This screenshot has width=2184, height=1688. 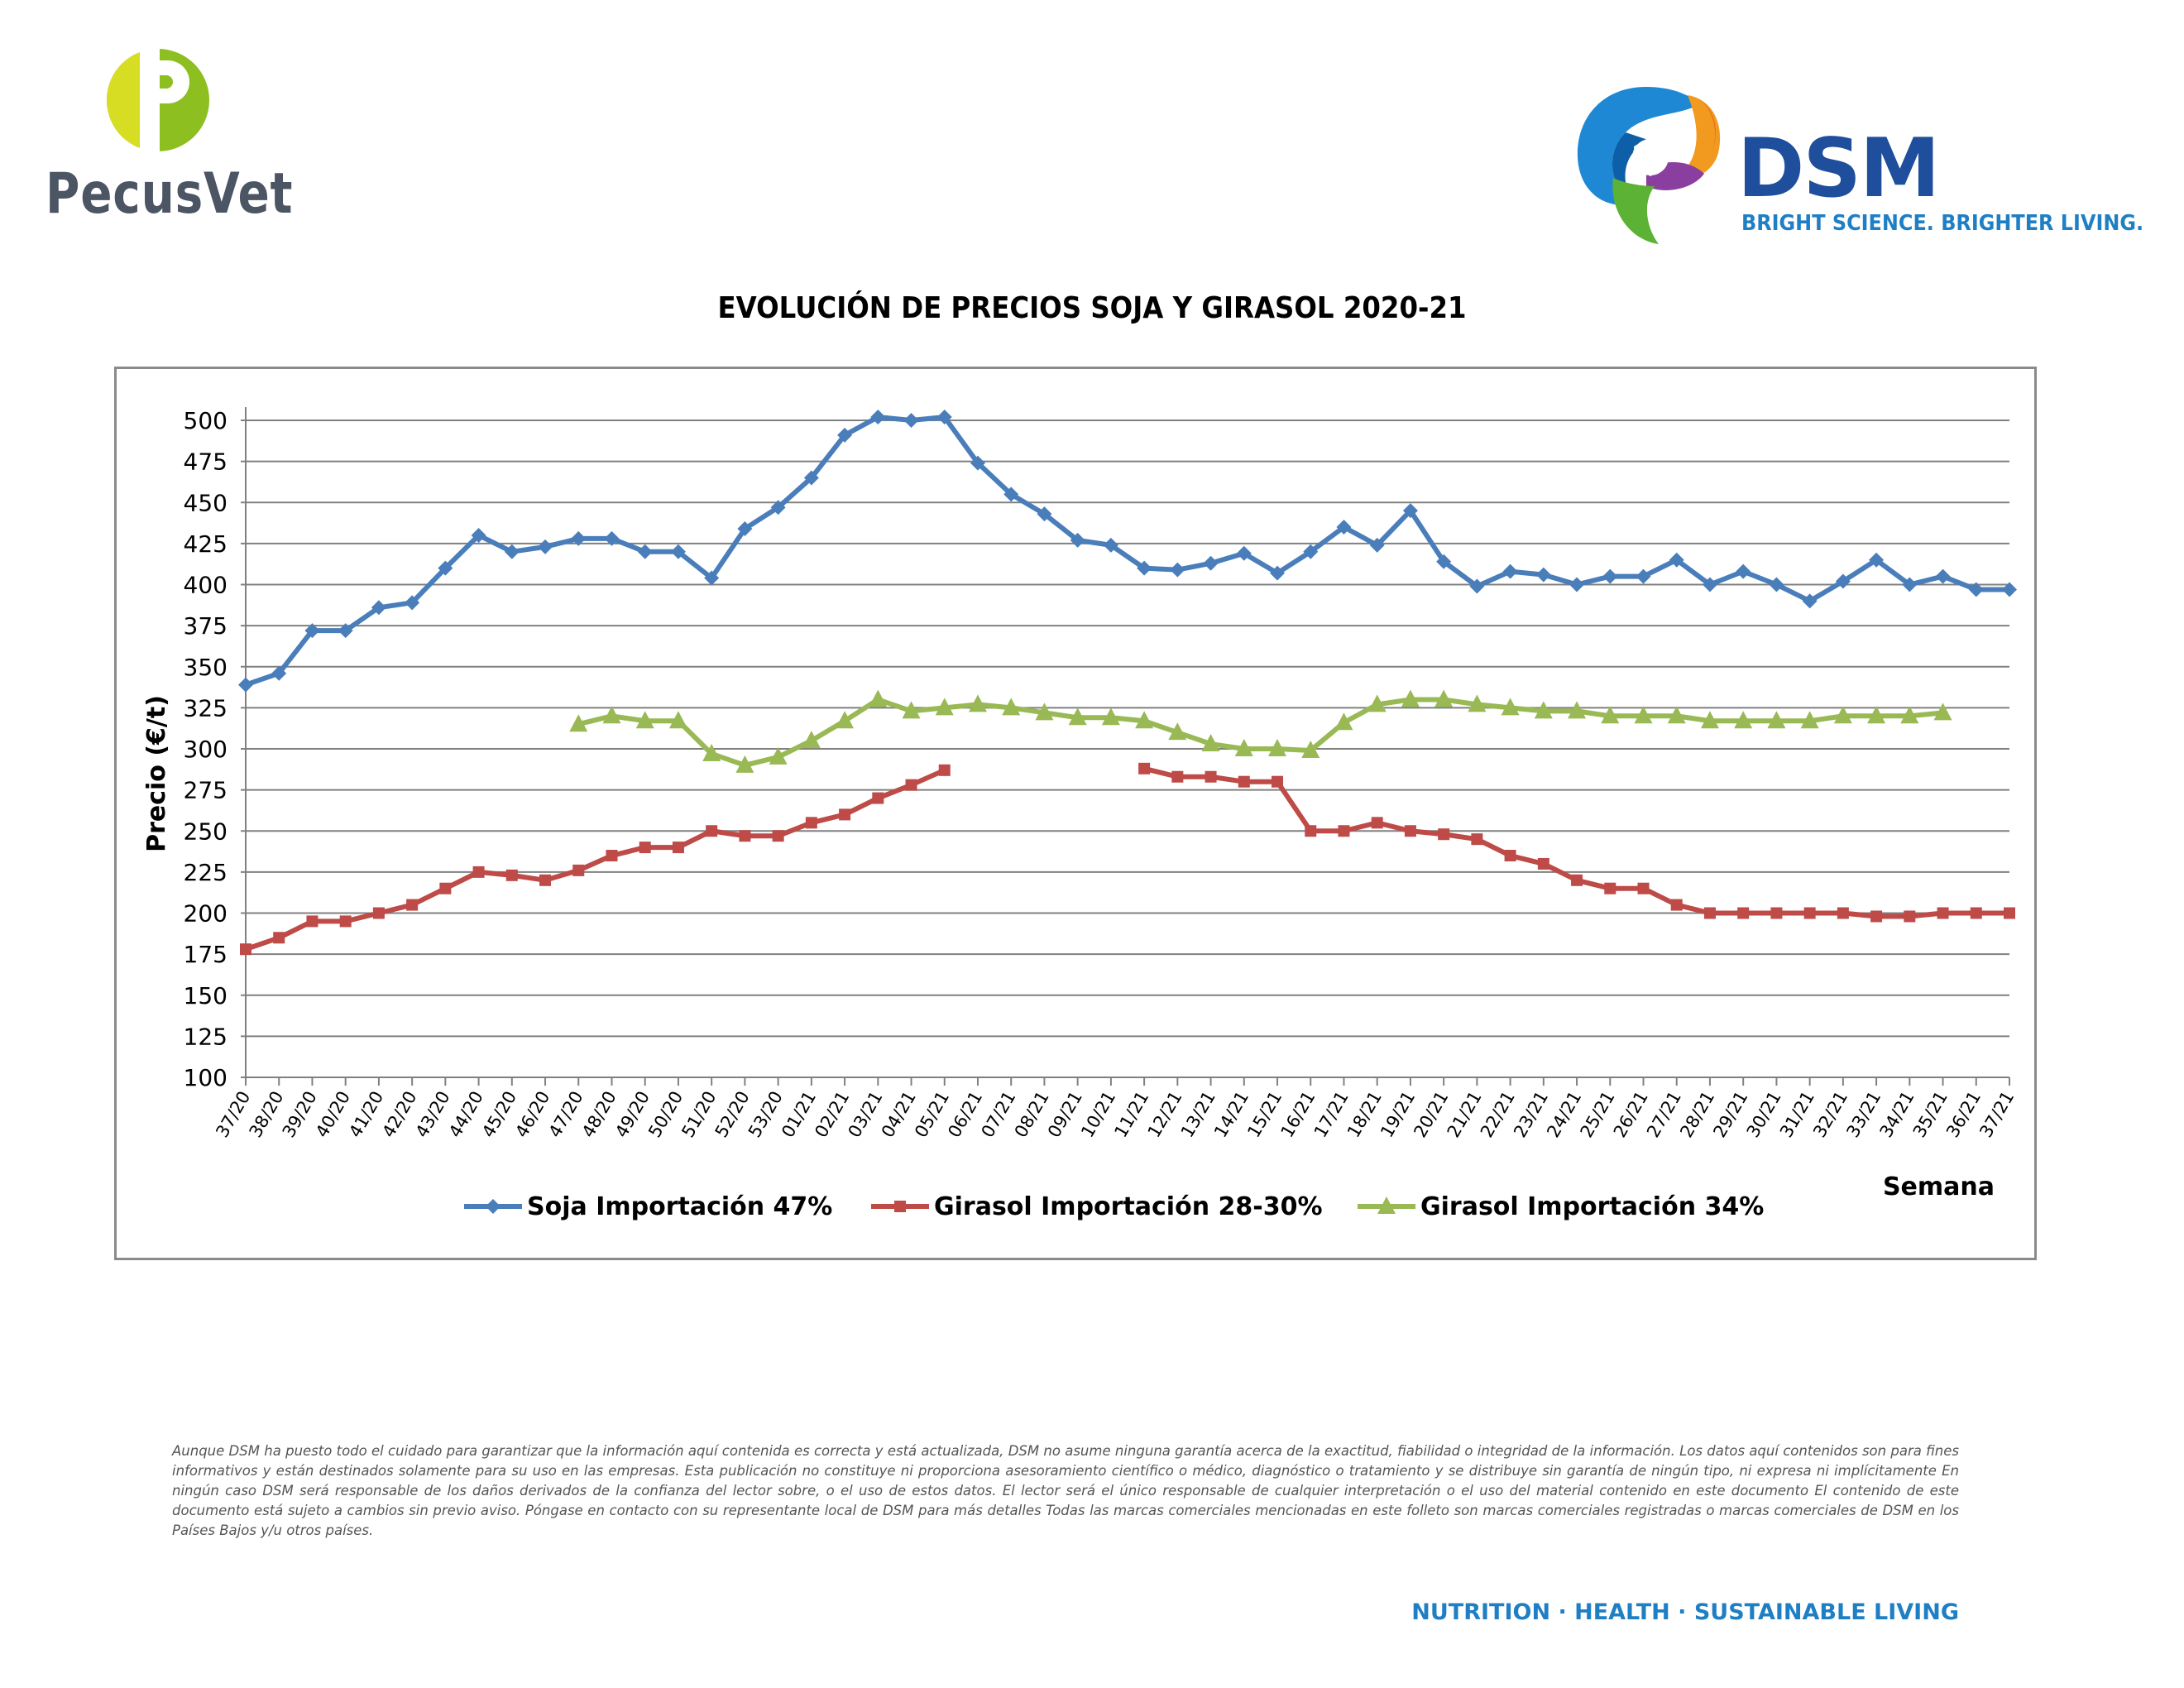 What do you see at coordinates (648, 1206) in the screenshot?
I see `legend-item-1: Soja Importación 47%` at bounding box center [648, 1206].